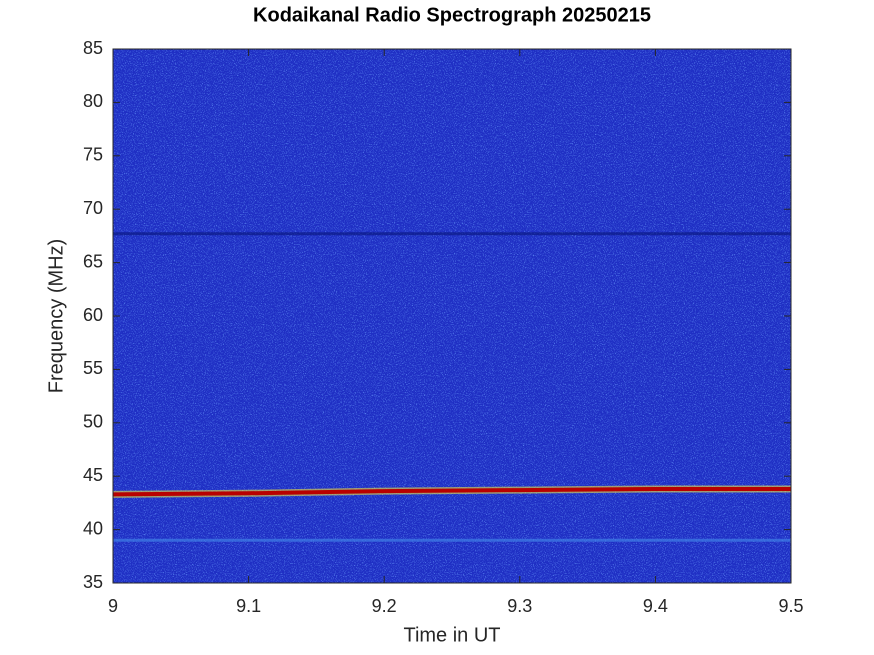 The image size is (874, 655). What do you see at coordinates (93, 261) in the screenshot?
I see `y-tick-label: 65` at bounding box center [93, 261].